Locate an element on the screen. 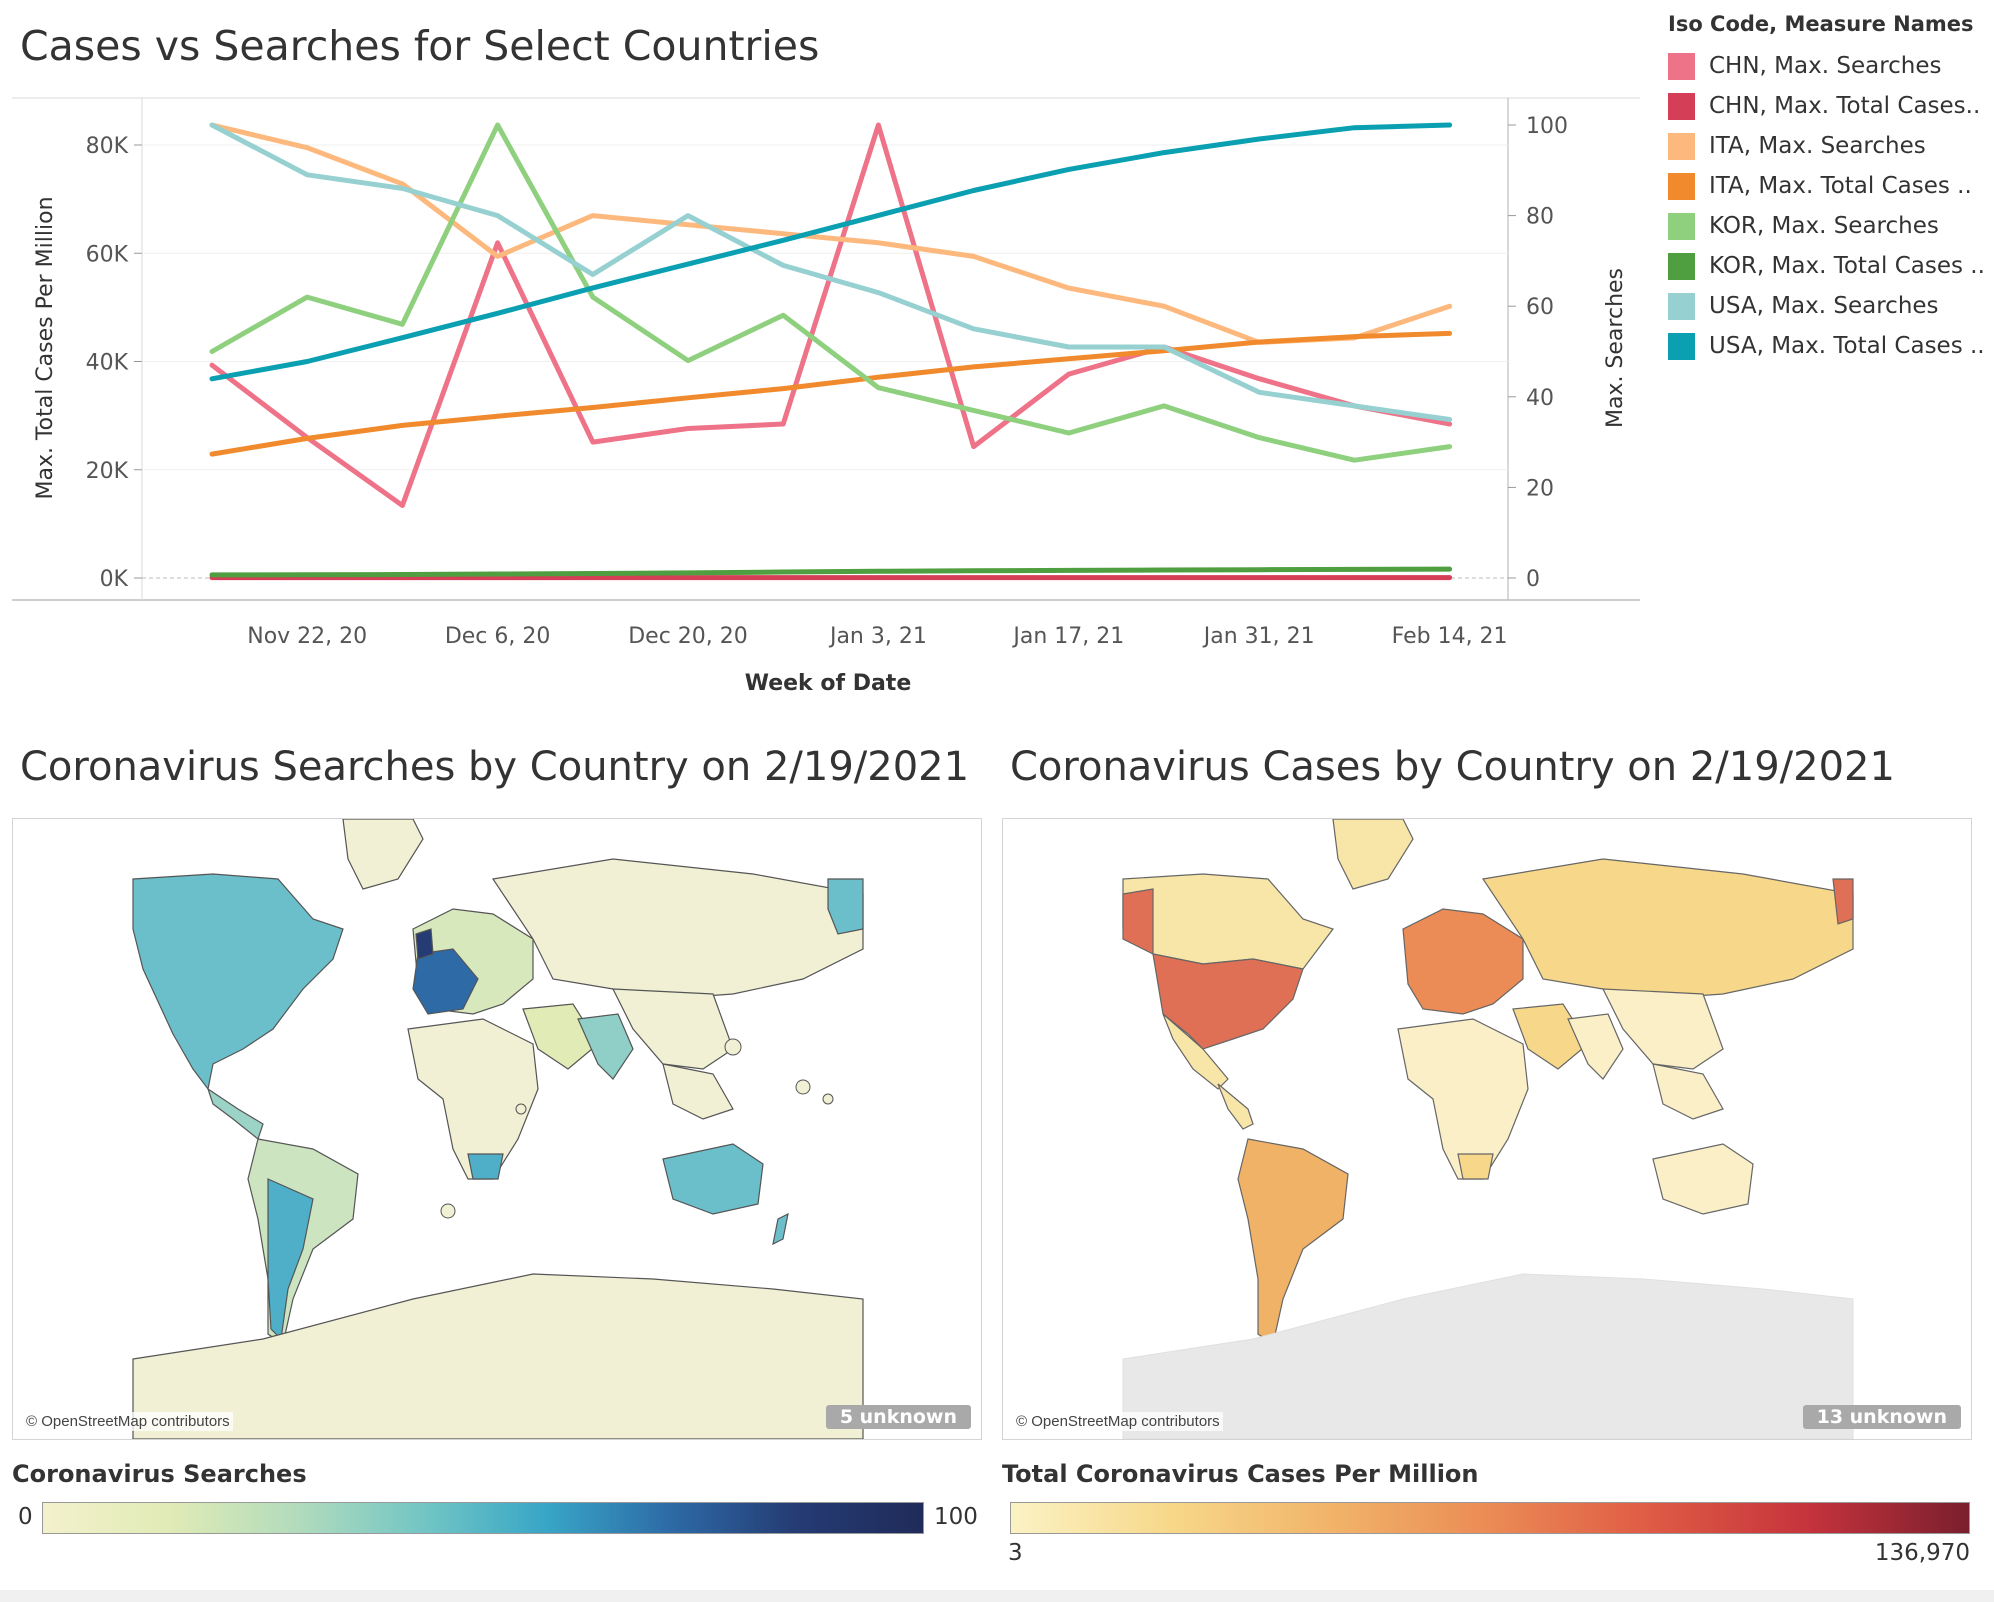 This screenshot has width=1994, height=1602. uk-shape is located at coordinates (424, 944).